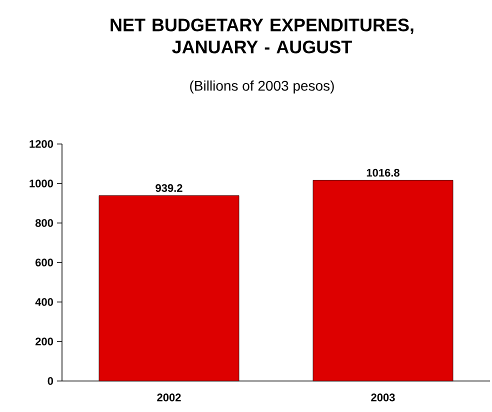 This screenshot has height=412, width=492. Describe the element at coordinates (169, 398) in the screenshot. I see `x-tick-label: 2002` at that location.